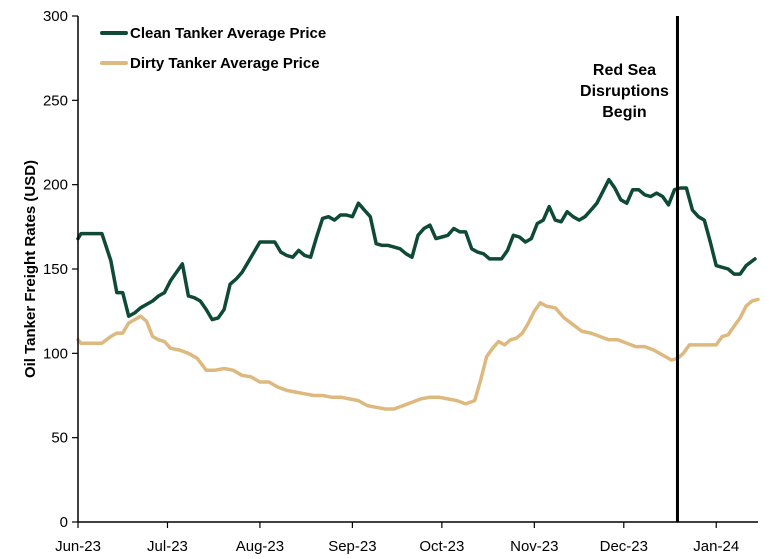 This screenshot has width=770, height=559. Describe the element at coordinates (624, 70) in the screenshot. I see `annotation-text: Red Sea` at that location.